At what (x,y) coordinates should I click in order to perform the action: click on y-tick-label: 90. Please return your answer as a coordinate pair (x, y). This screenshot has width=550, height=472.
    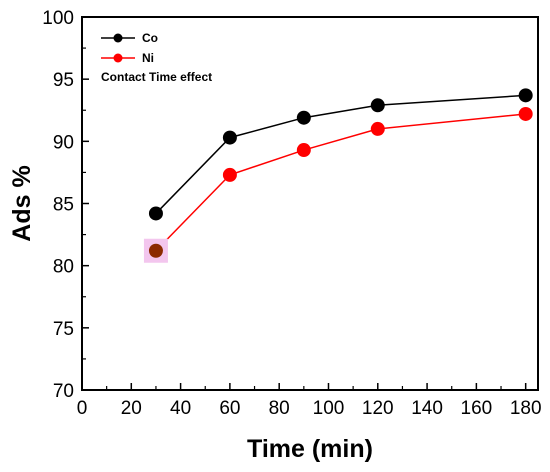
    Looking at the image, I should click on (63, 142).